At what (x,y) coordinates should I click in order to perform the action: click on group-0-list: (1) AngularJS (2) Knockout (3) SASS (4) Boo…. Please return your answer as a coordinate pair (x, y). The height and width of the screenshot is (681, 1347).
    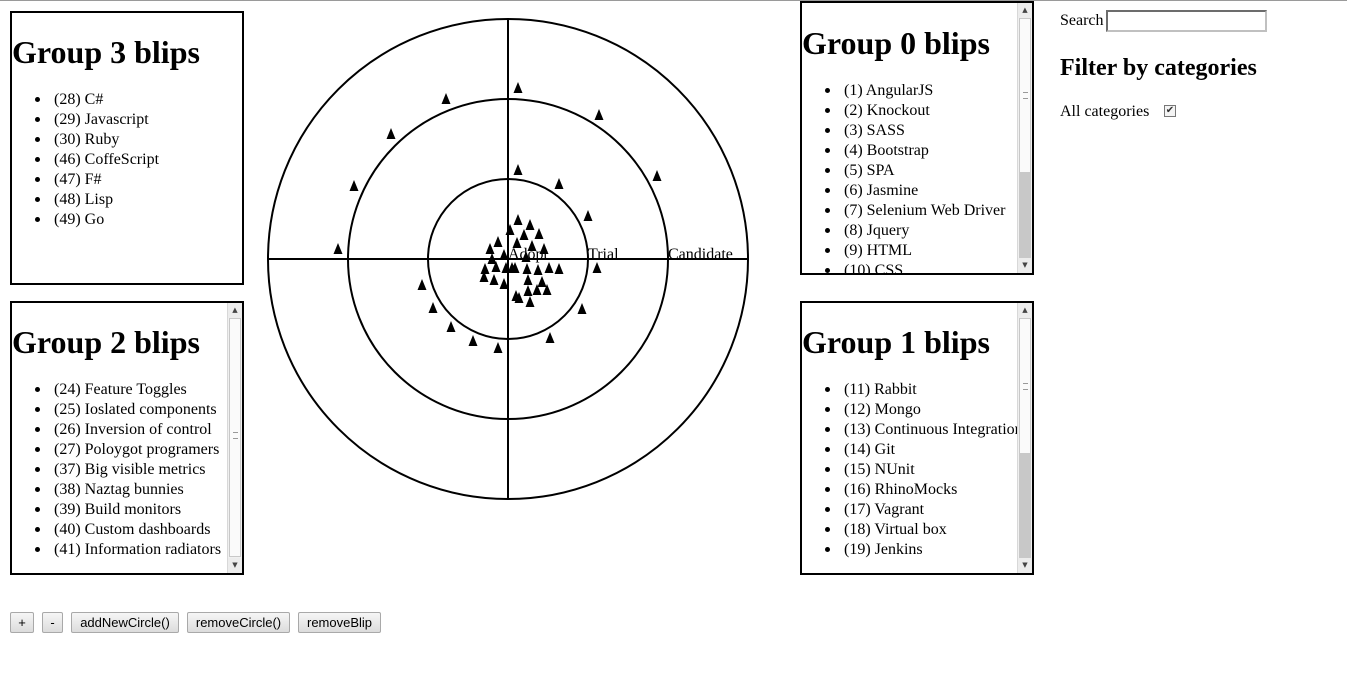
    Looking at the image, I should click on (917, 177).